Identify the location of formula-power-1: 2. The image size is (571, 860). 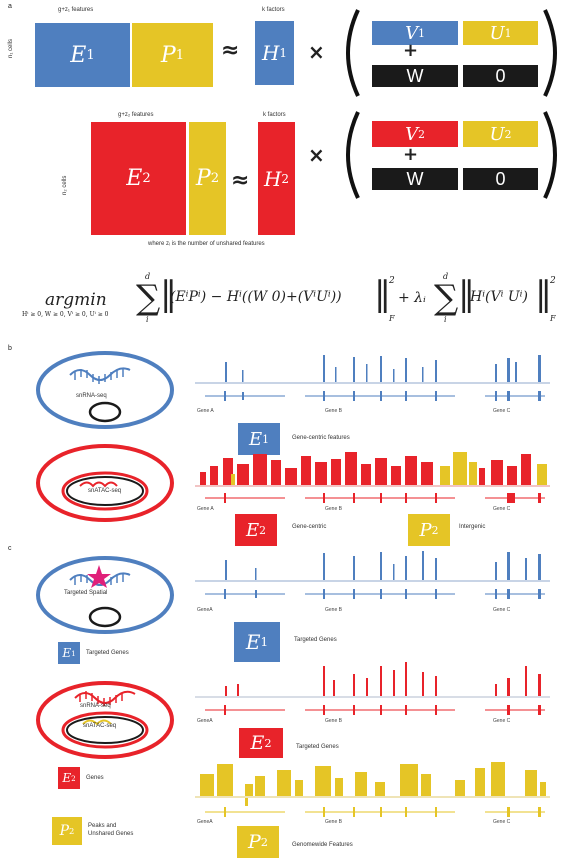
(392, 281).